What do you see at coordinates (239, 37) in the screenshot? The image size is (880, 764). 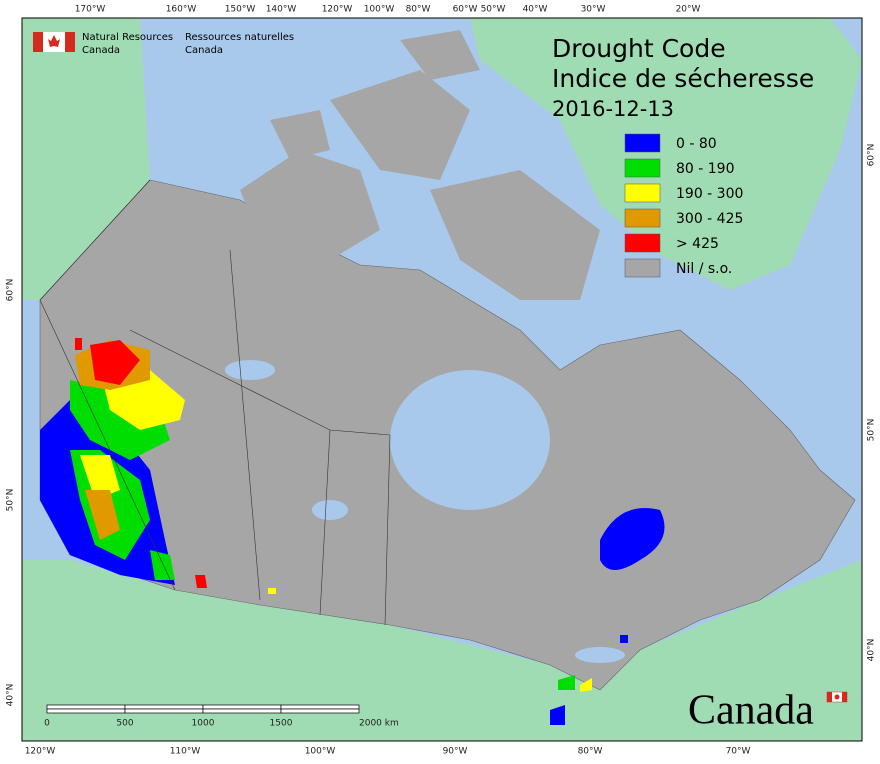 I see `header-fr: Ressources naturelles` at bounding box center [239, 37].